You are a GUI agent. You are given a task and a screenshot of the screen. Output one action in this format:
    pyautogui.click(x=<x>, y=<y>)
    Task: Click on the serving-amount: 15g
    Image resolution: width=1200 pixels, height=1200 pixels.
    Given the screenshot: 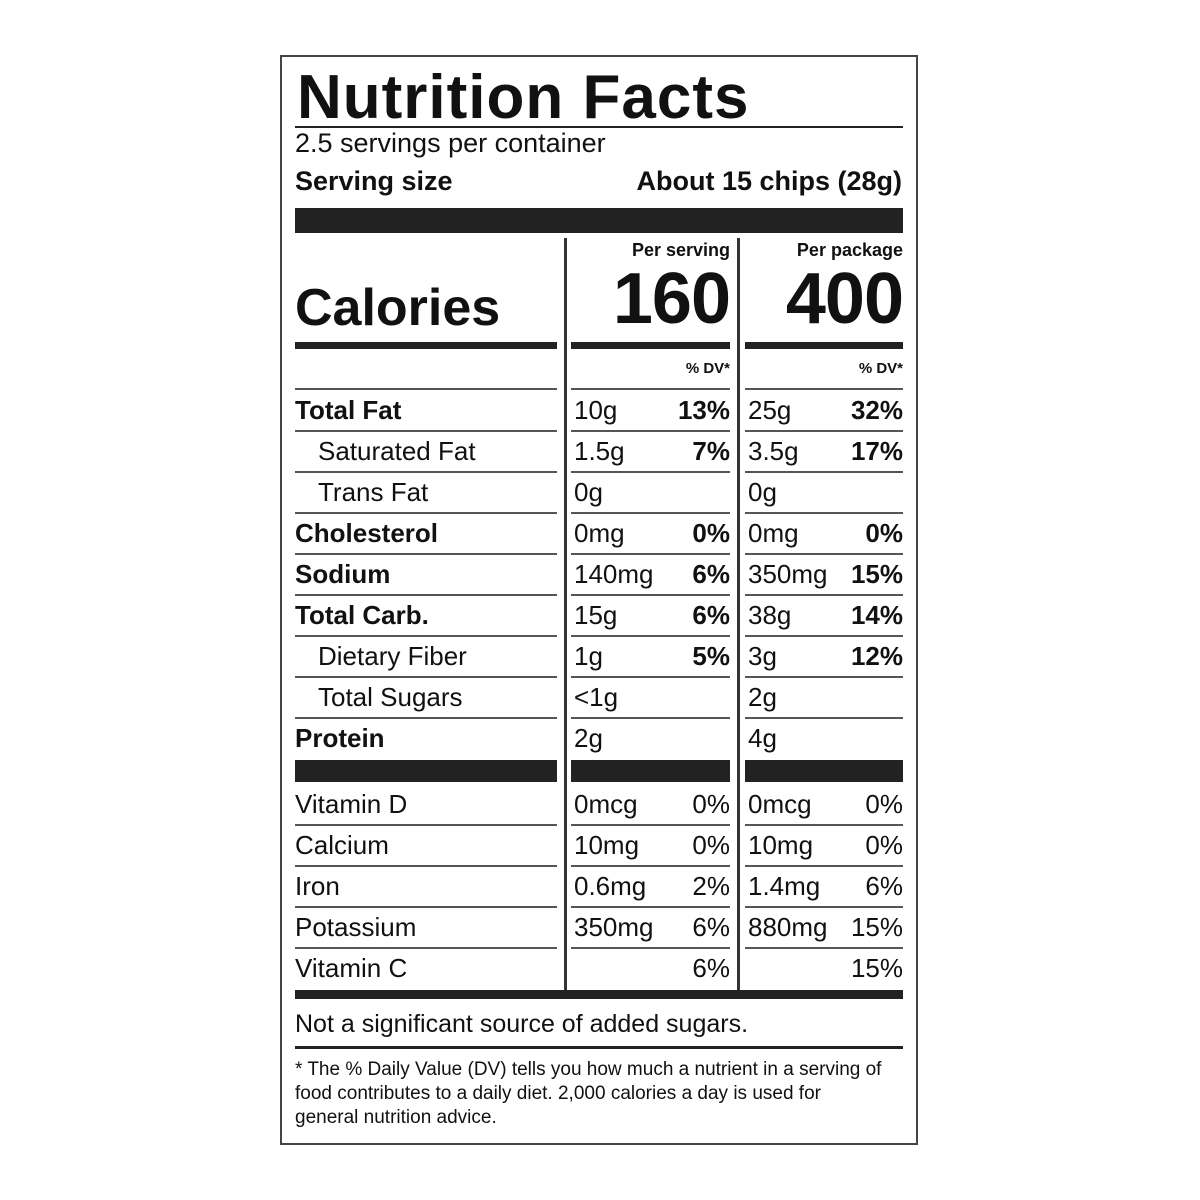 What is the action you would take?
    pyautogui.click(x=596, y=615)
    